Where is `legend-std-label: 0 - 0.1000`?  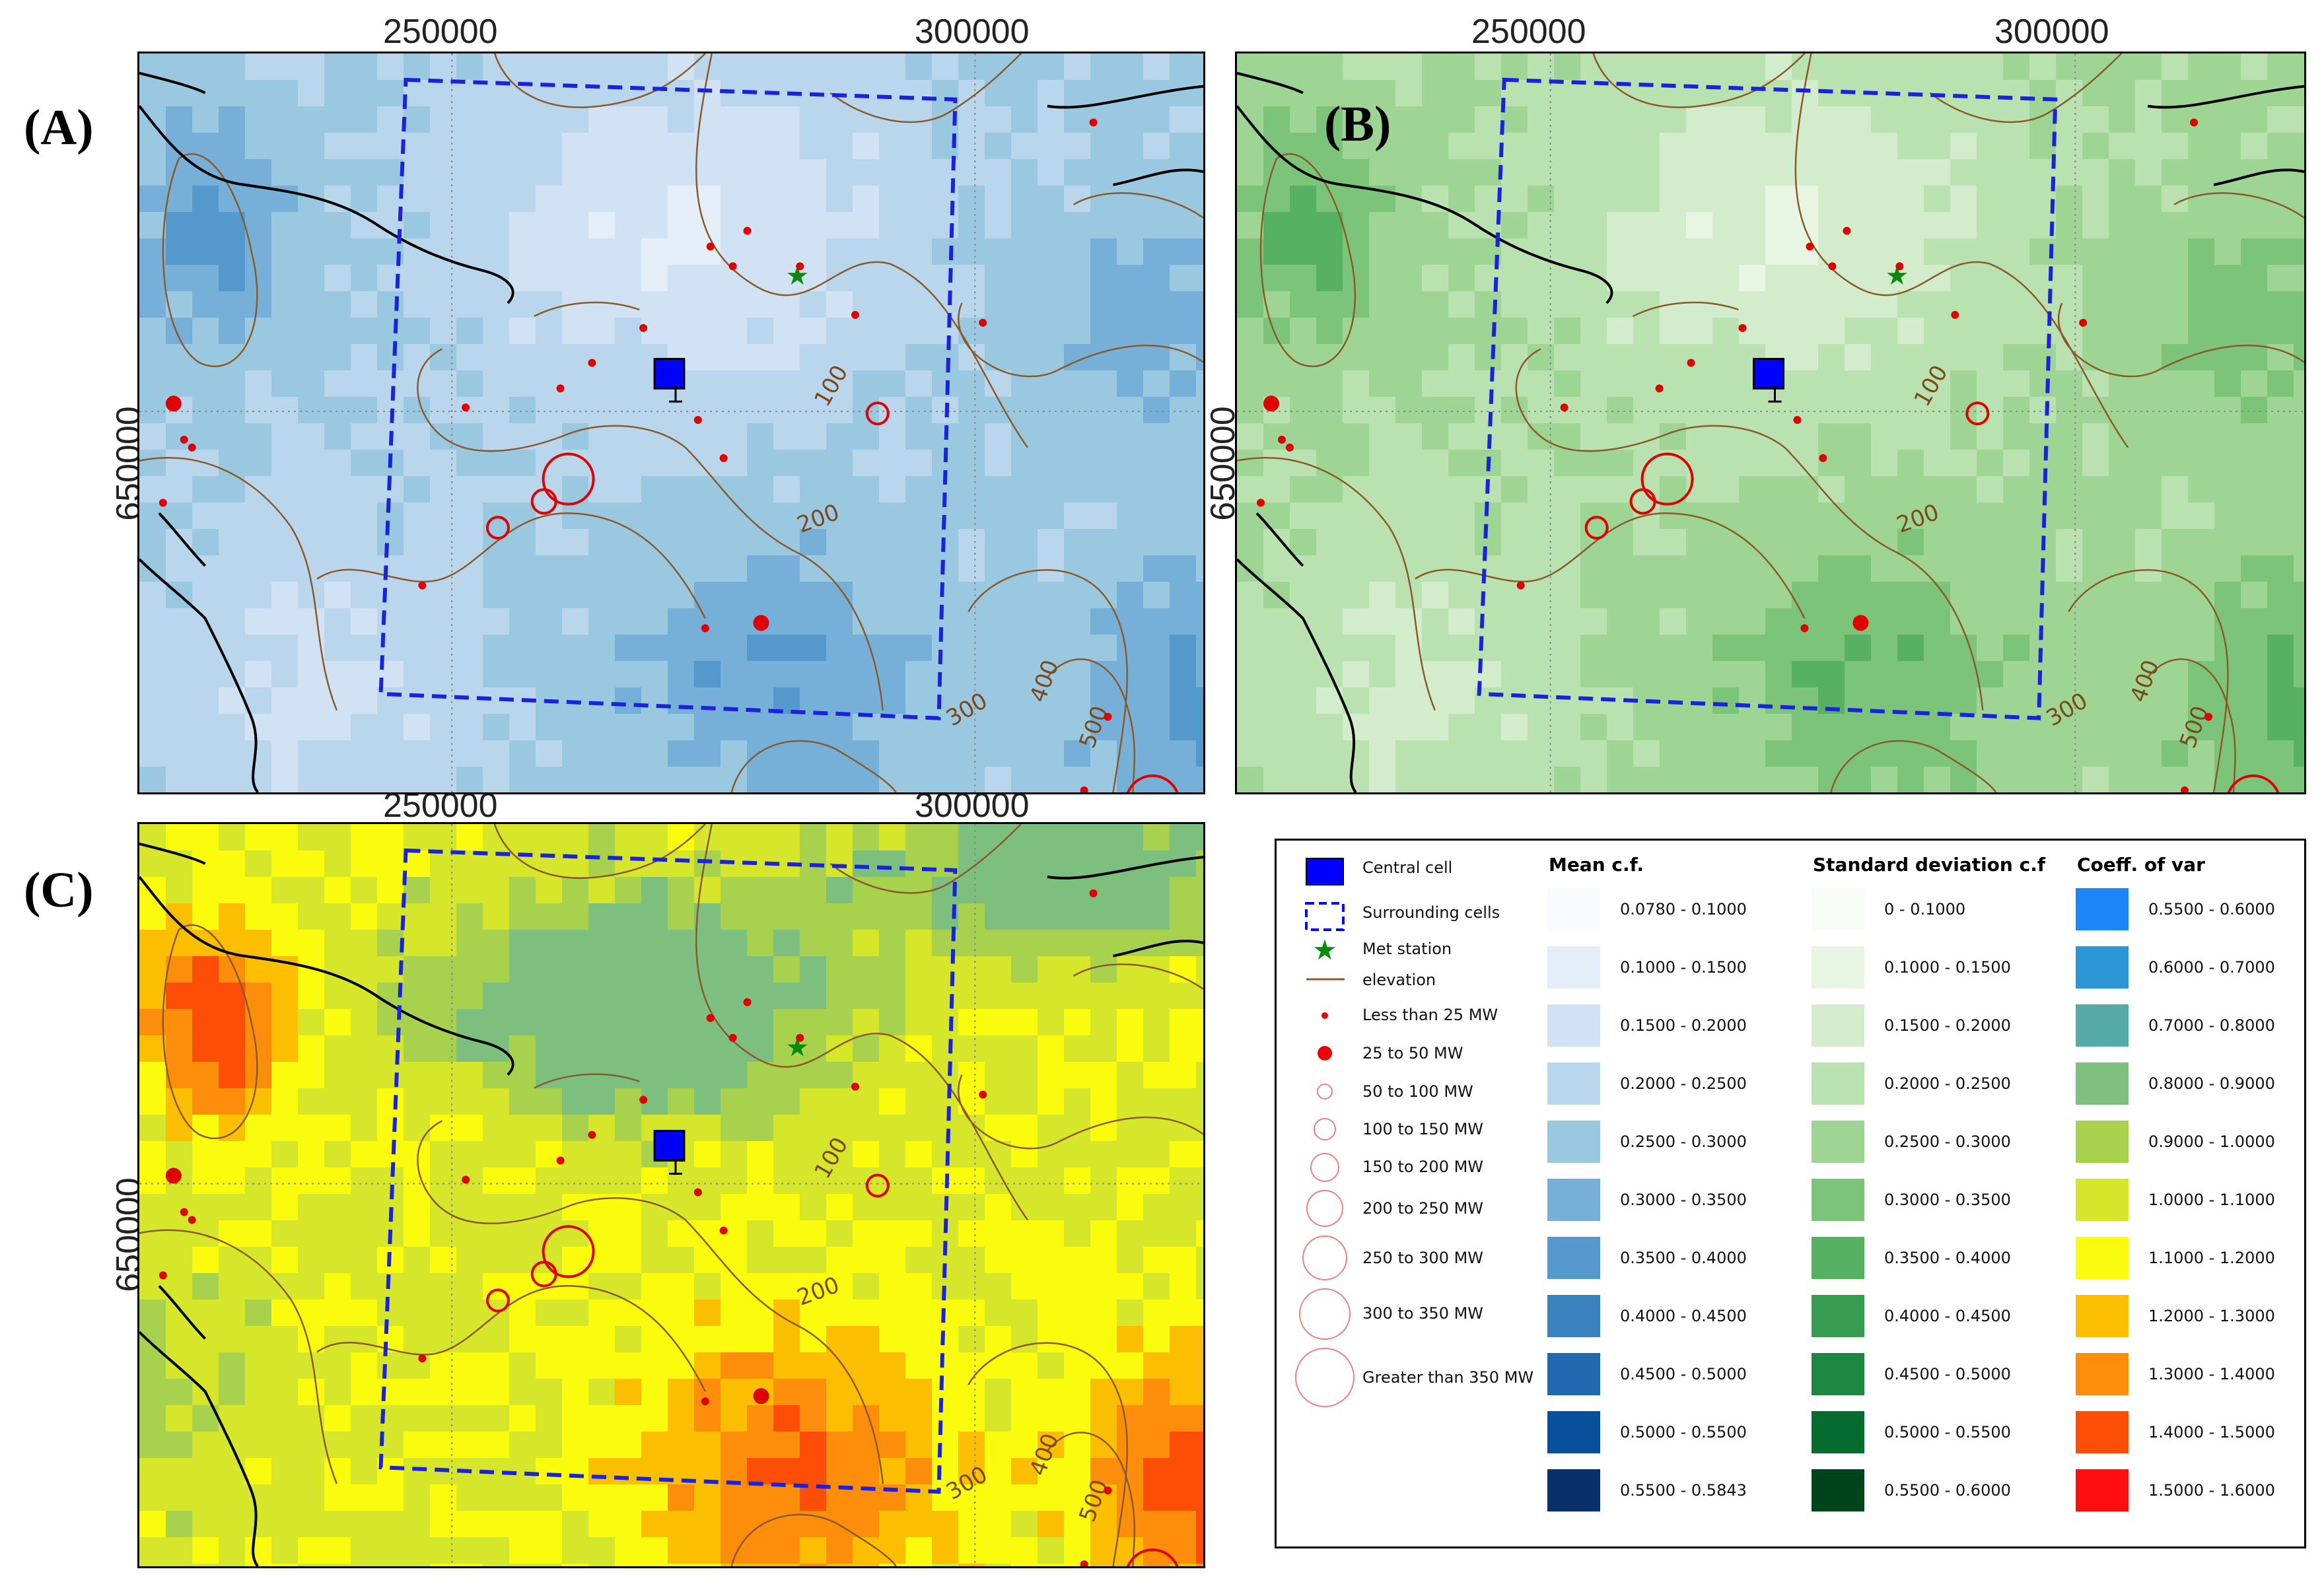
legend-std-label: 0 - 0.1000 is located at coordinates (1925, 909).